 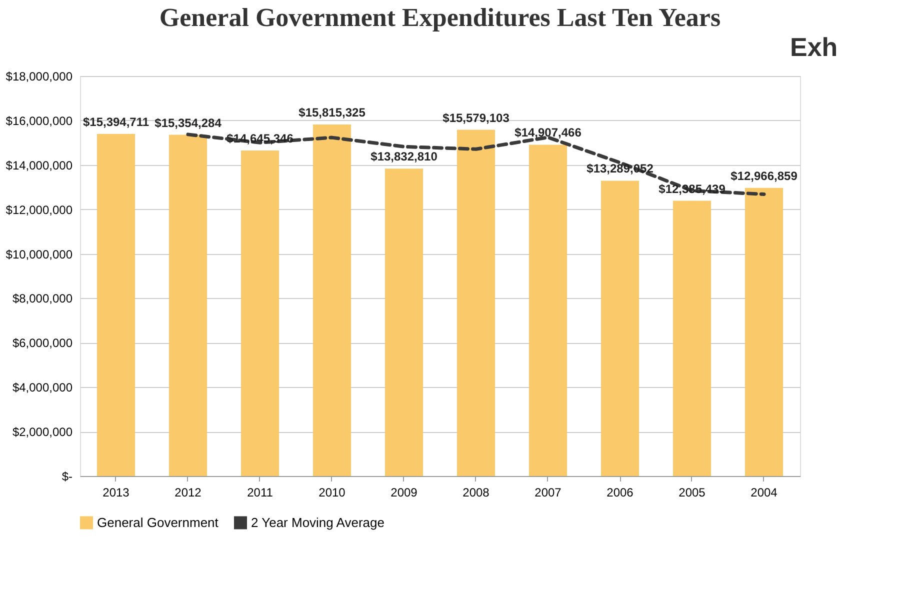 What do you see at coordinates (476, 117) in the screenshot?
I see `data-label: $15,579,103` at bounding box center [476, 117].